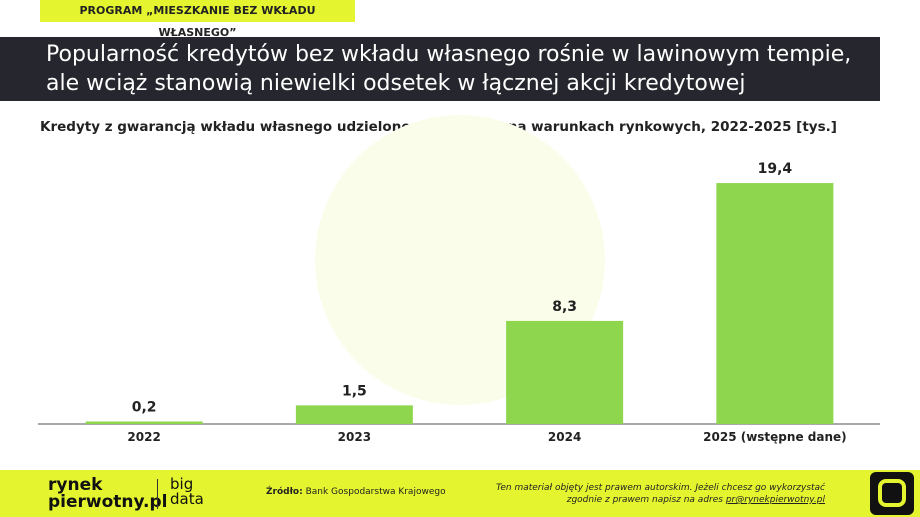 Image resolution: width=920 pixels, height=517 pixels. What do you see at coordinates (774, 437) in the screenshot?
I see `x-tick-label: 2025 (wstępne dane)` at bounding box center [774, 437].